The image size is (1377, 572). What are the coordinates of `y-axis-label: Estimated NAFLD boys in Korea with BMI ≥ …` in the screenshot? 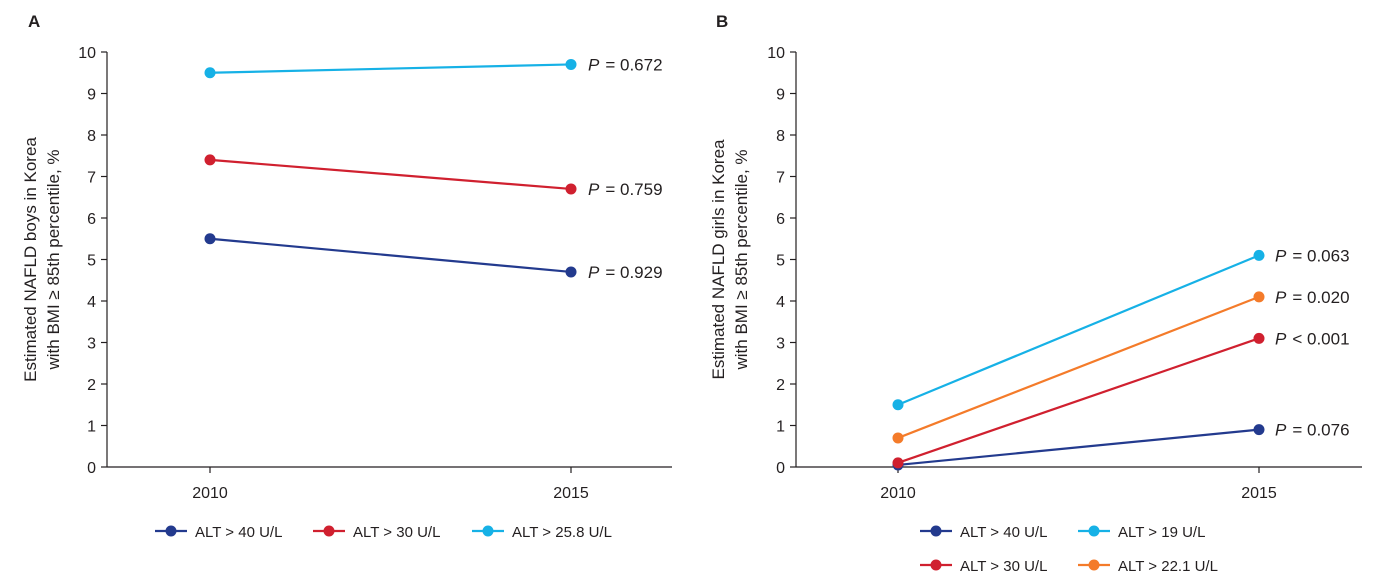 It's located at (42, 259).